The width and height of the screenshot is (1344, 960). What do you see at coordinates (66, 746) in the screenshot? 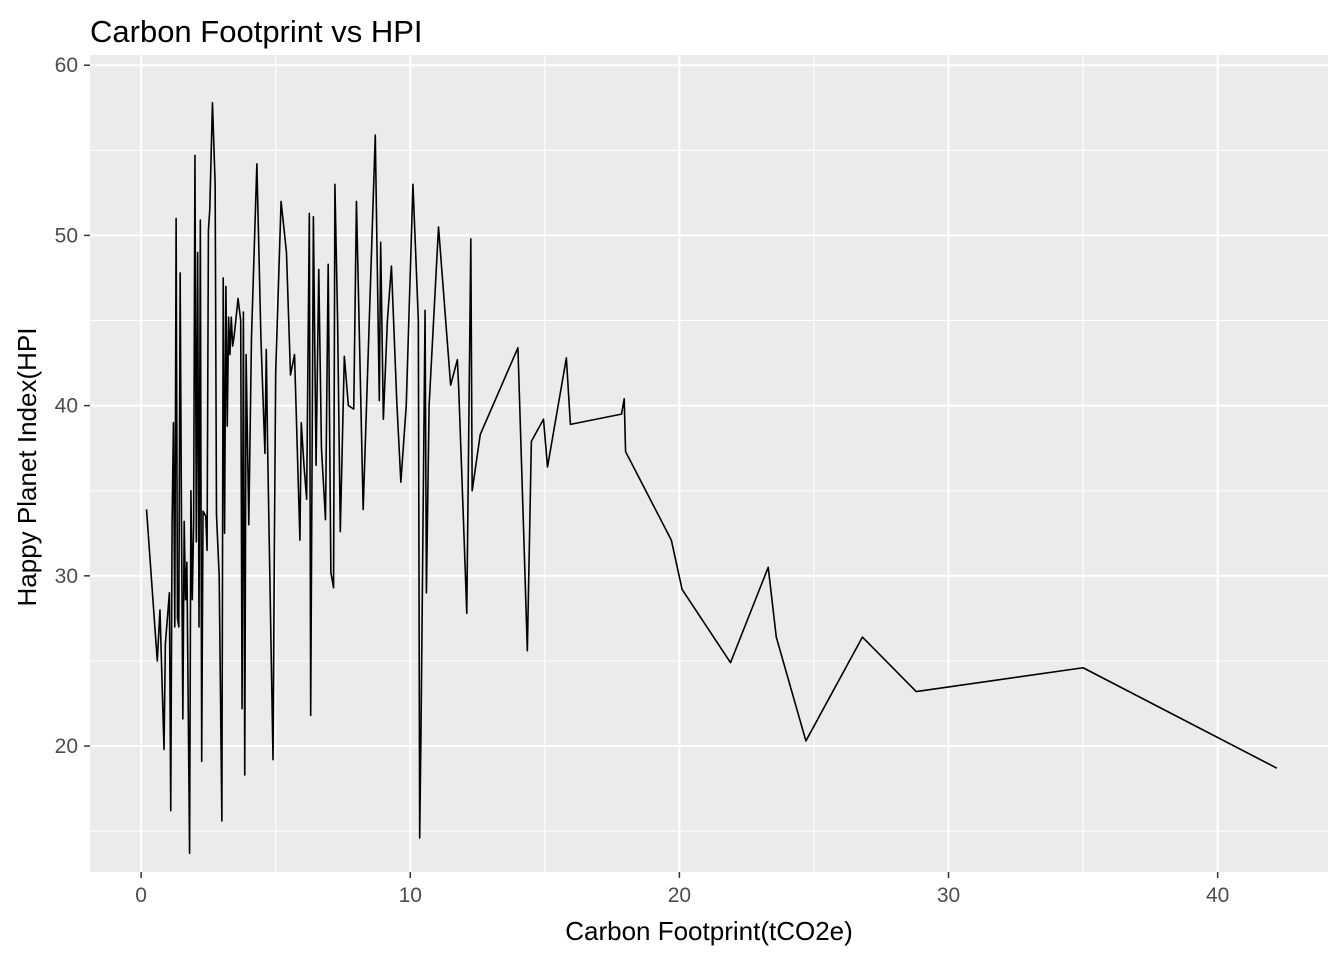
I see `y-tick-label: 20` at bounding box center [66, 746].